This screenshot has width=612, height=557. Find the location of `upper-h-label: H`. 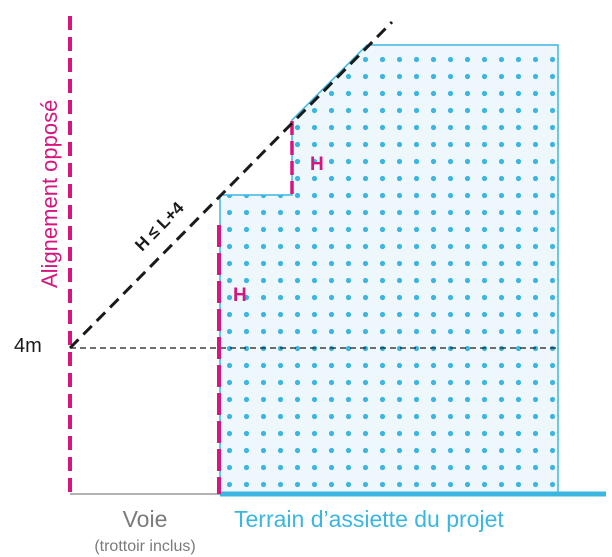

upper-h-label: H is located at coordinates (317, 164).